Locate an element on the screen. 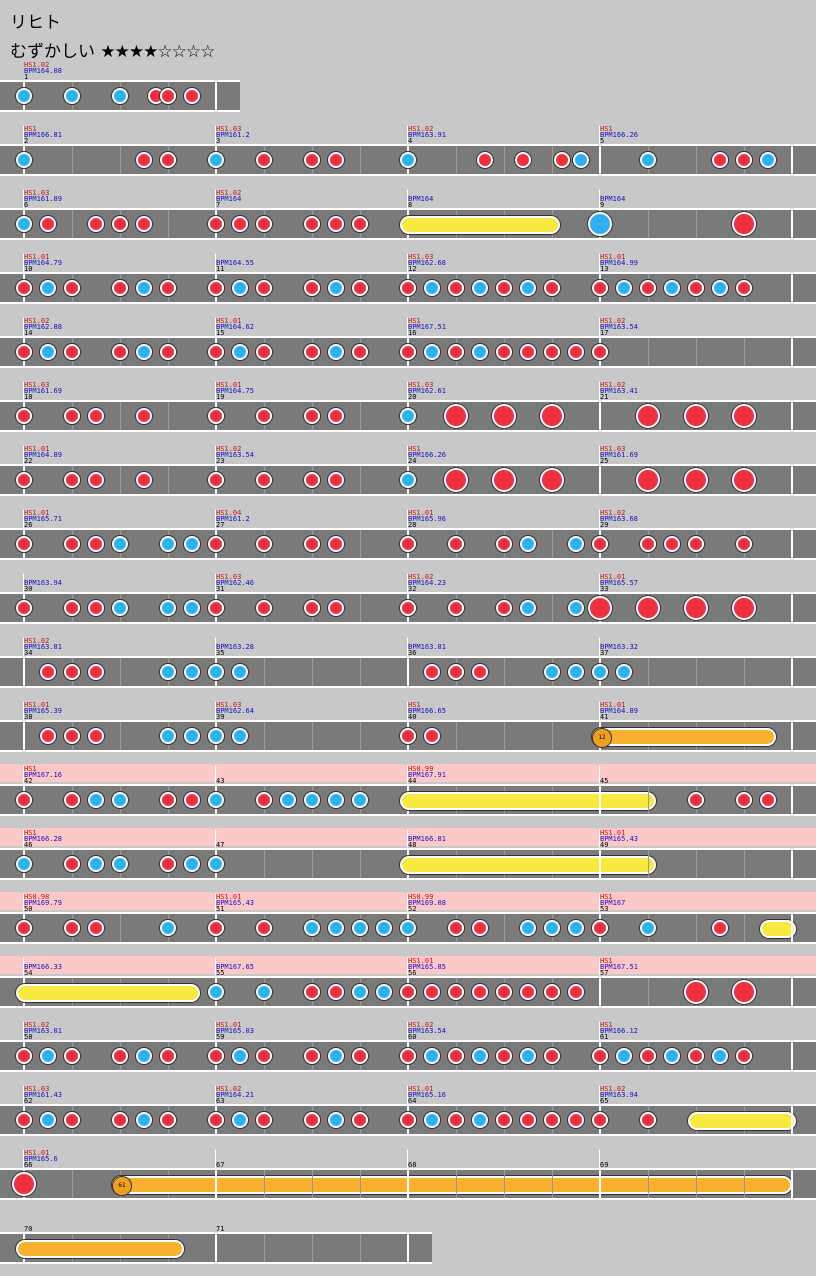 The width and height of the screenshot is (816, 1276). measure-number: 20 is located at coordinates (412, 397).